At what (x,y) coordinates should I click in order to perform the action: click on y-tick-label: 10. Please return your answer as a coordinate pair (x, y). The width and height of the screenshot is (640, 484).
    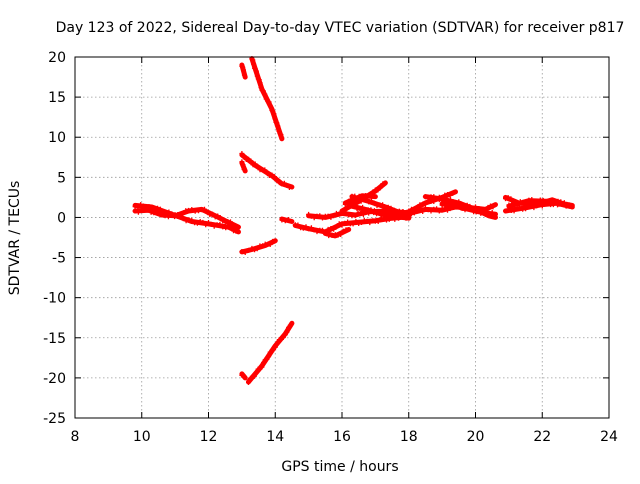
    Looking at the image, I should click on (57, 138).